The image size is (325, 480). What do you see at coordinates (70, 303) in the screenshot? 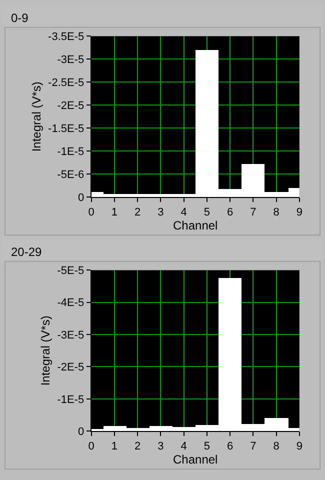
I see `y-tick-label: -4E-5` at bounding box center [70, 303].